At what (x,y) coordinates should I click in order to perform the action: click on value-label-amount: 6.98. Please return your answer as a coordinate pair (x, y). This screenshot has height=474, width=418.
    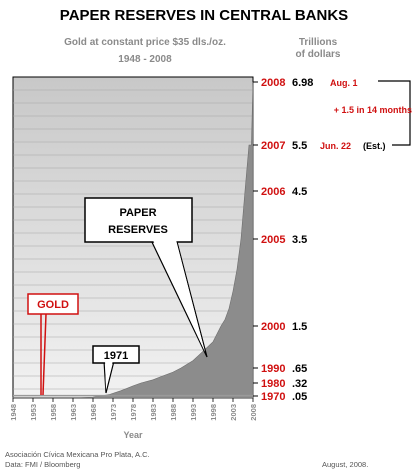
    Looking at the image, I should click on (302, 83).